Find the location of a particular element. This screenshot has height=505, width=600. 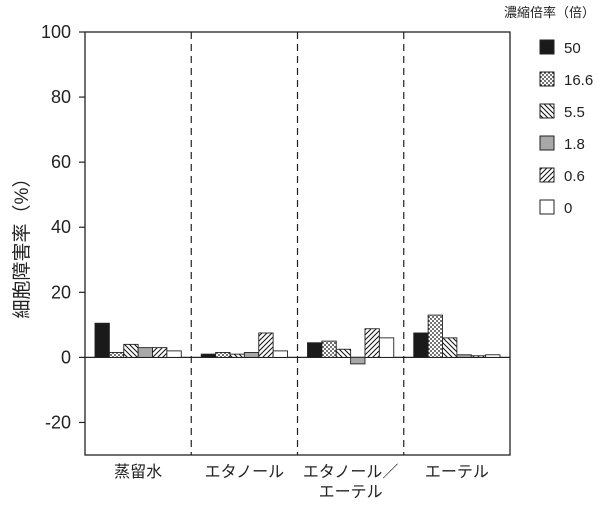

y-tick-label: -20 is located at coordinates (58, 422).